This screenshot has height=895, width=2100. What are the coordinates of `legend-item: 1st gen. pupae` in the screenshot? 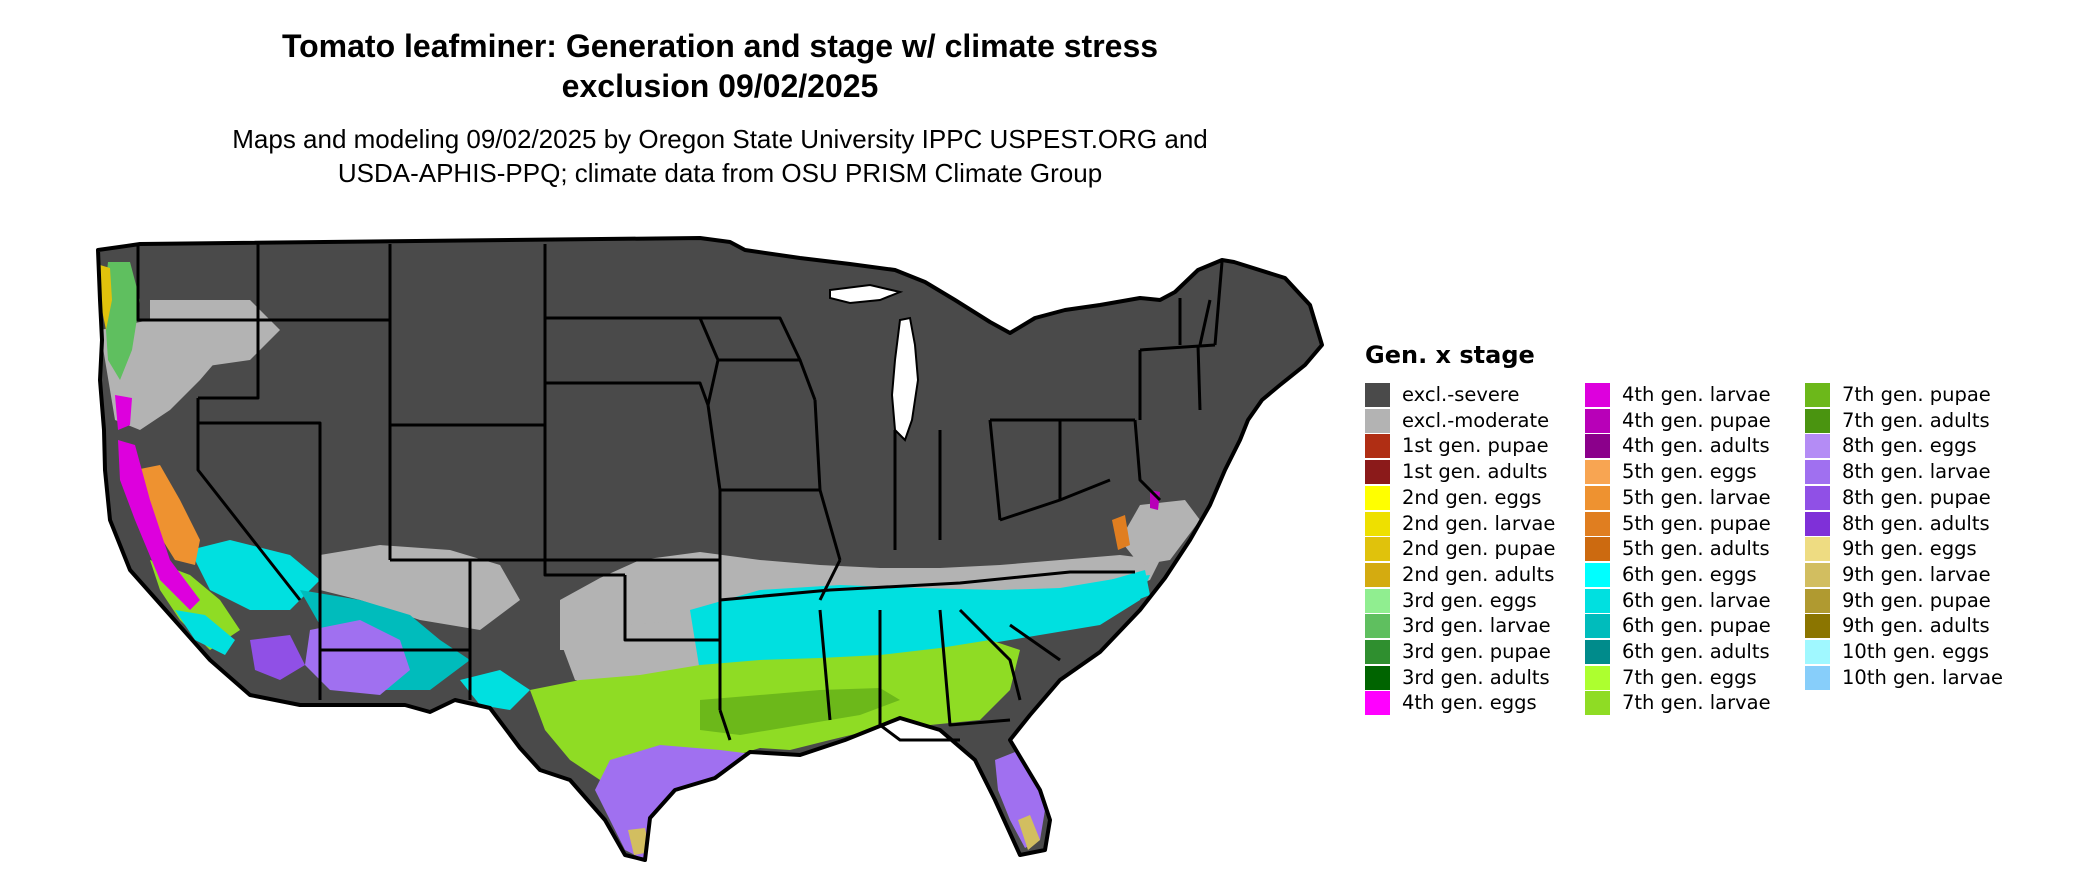 It's located at (1477, 446).